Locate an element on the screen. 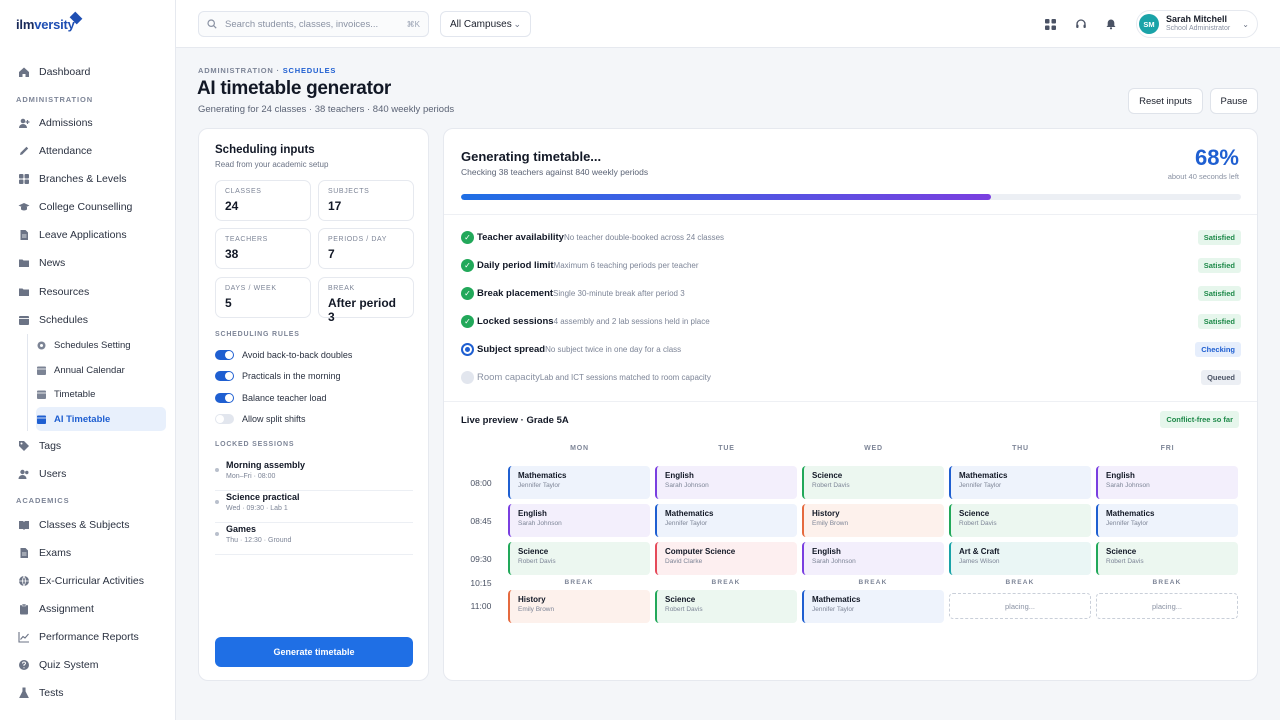 The width and height of the screenshot is (1280, 720). sidebar-item-schedules: Schedules is located at coordinates (87, 320).